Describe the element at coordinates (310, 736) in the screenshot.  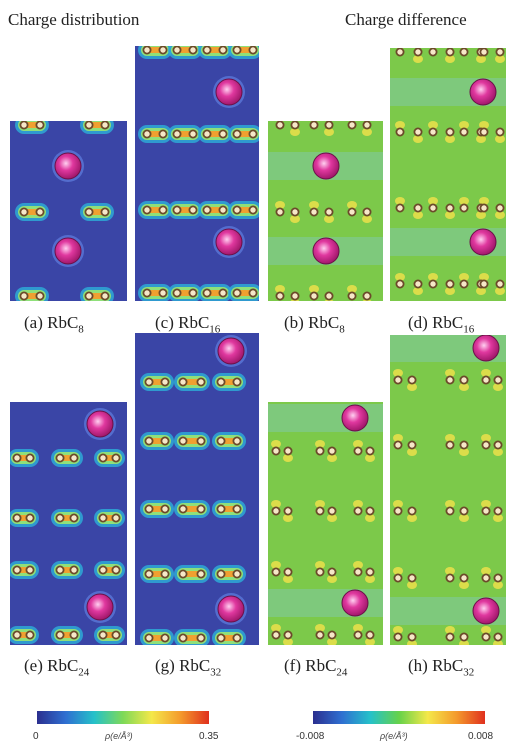
I see `colorbar-diff-min-label: -0.008` at that location.